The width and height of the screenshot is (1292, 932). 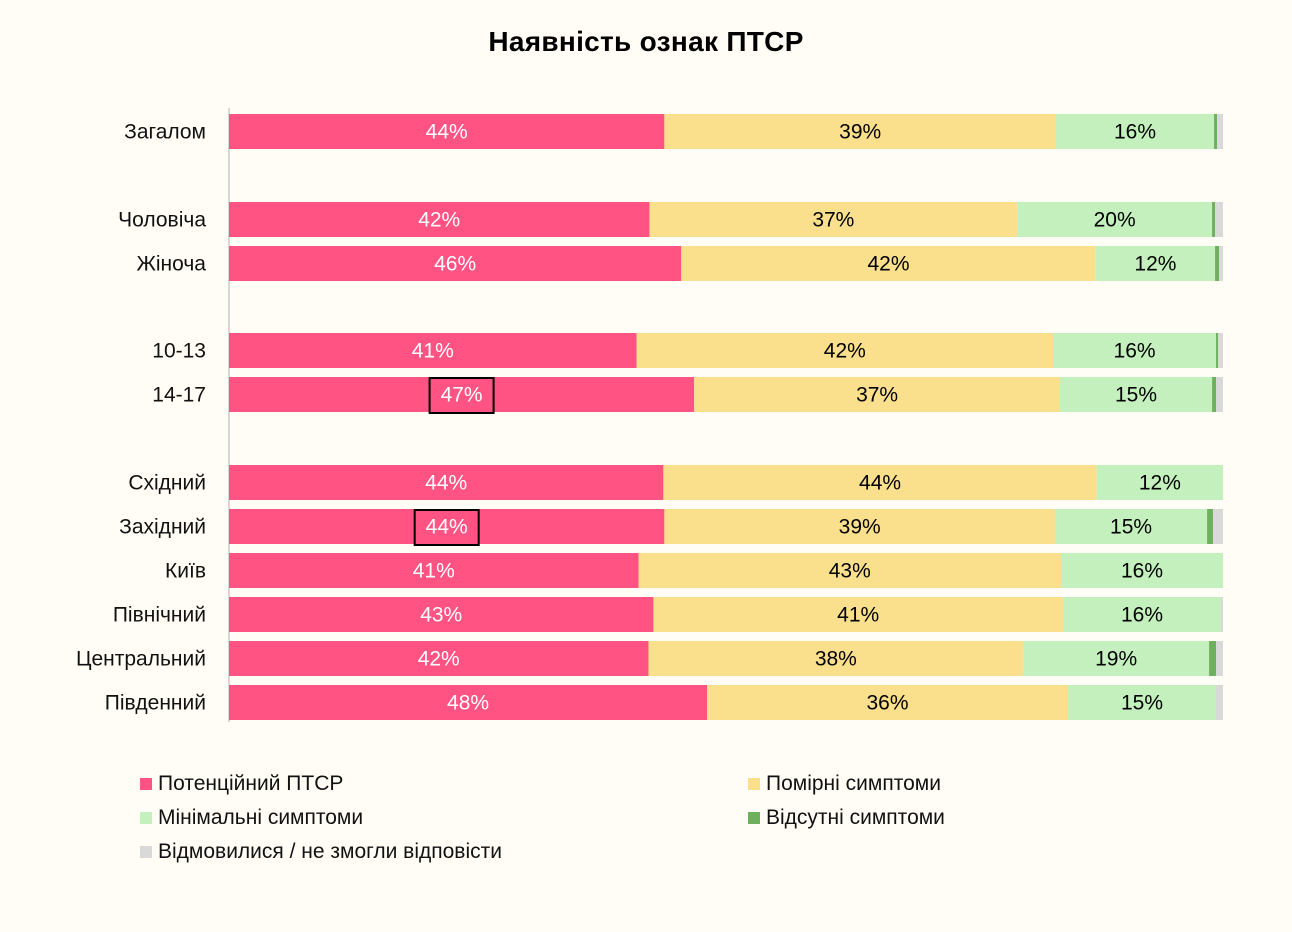 What do you see at coordinates (185, 571) in the screenshot?
I see `category-label: Київ` at bounding box center [185, 571].